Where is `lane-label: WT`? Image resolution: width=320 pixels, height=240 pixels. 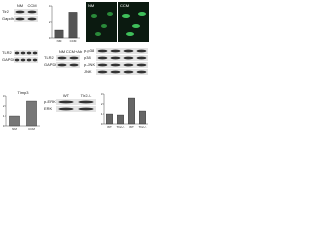
lane-label: WT is located at coordinates (66, 95).